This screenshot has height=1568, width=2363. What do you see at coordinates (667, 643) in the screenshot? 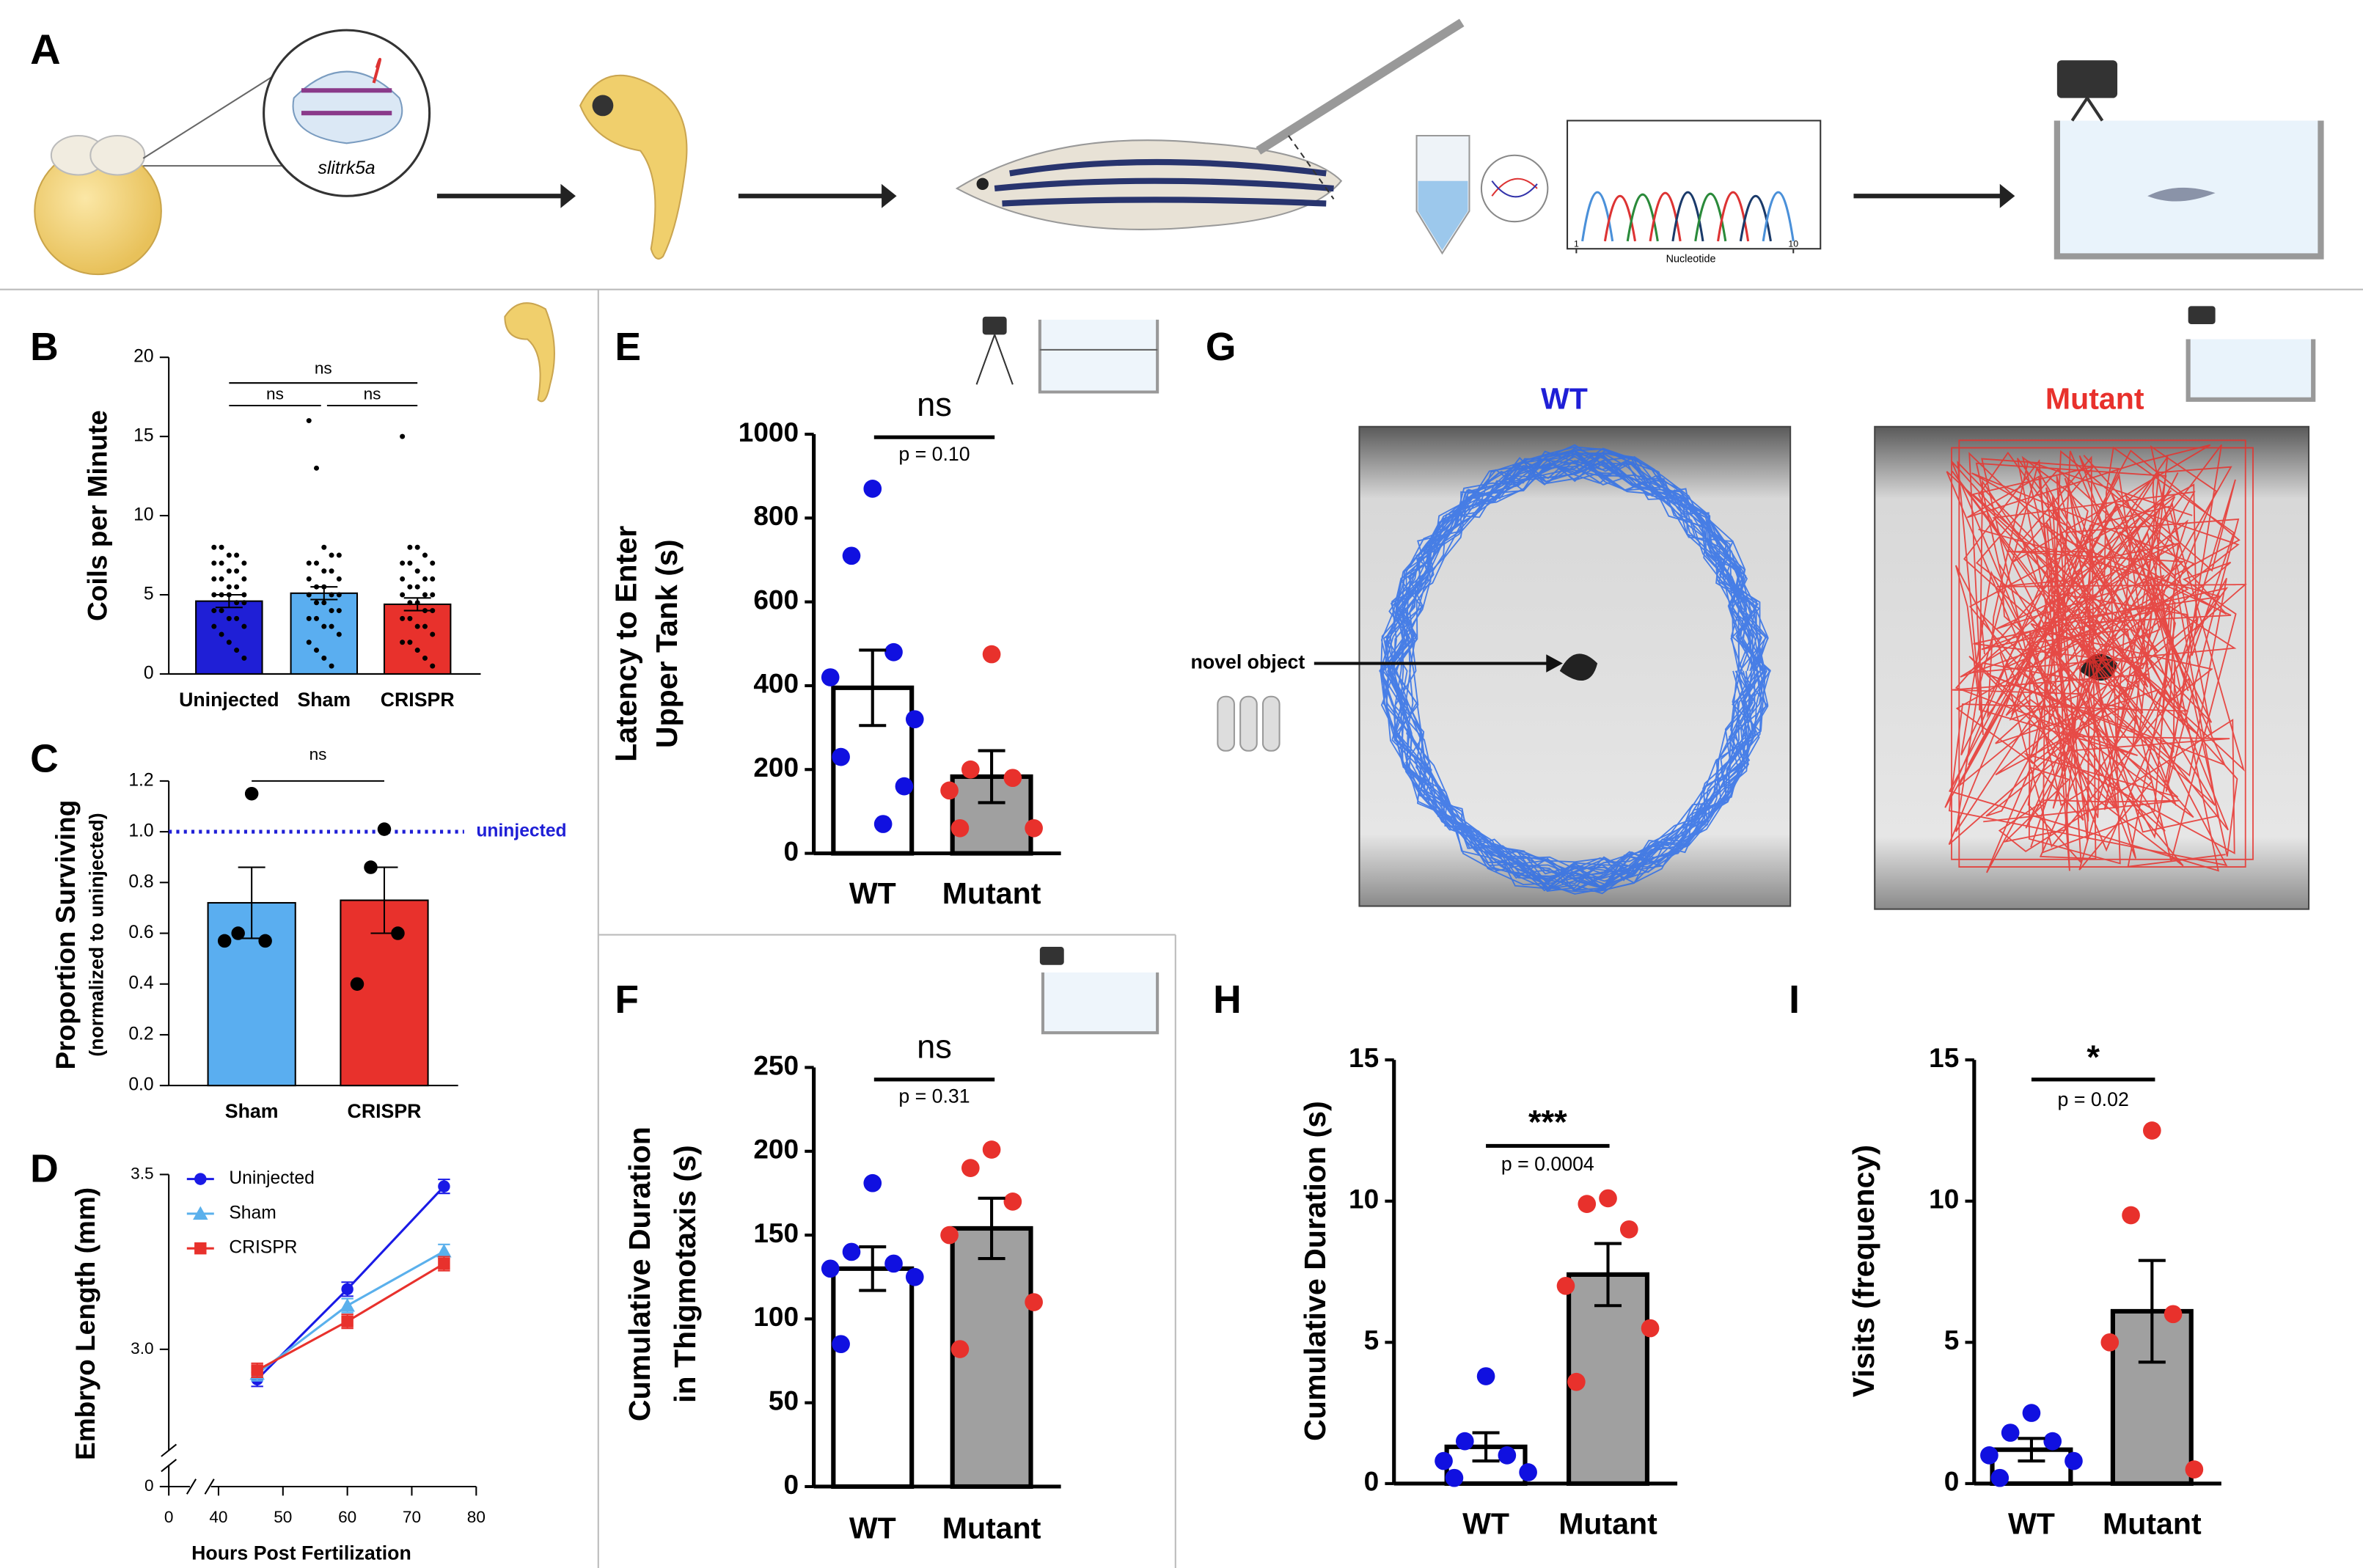
I see `y-axis-label: Upper Tank (s)` at bounding box center [667, 643].